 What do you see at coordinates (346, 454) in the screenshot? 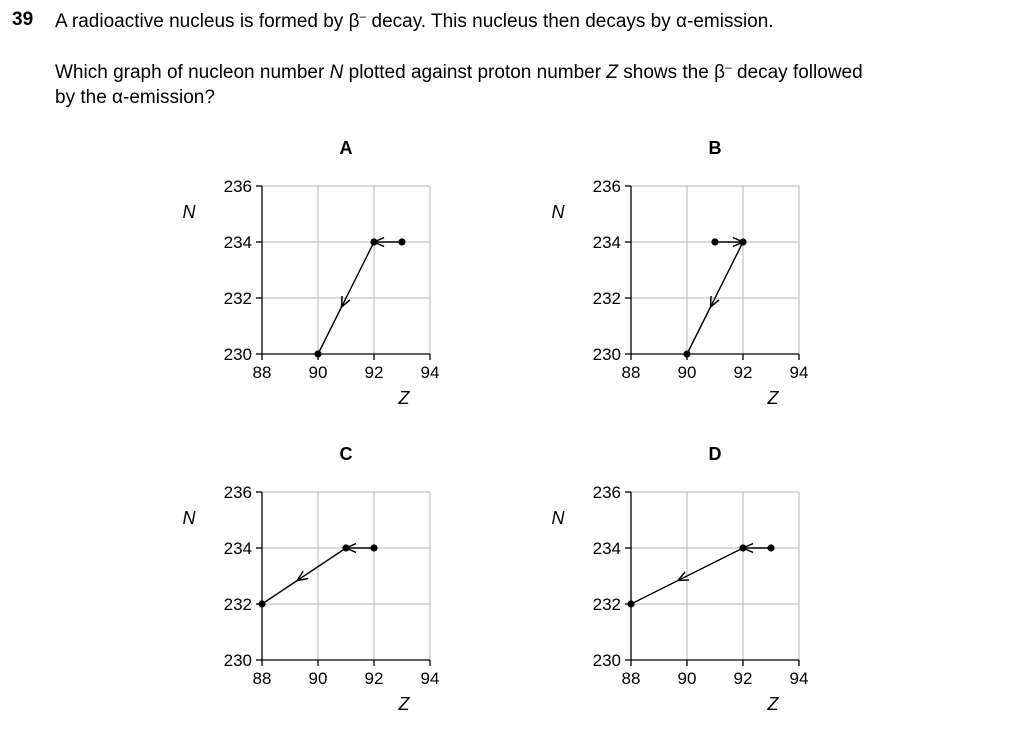
I see `graph-title: C` at bounding box center [346, 454].